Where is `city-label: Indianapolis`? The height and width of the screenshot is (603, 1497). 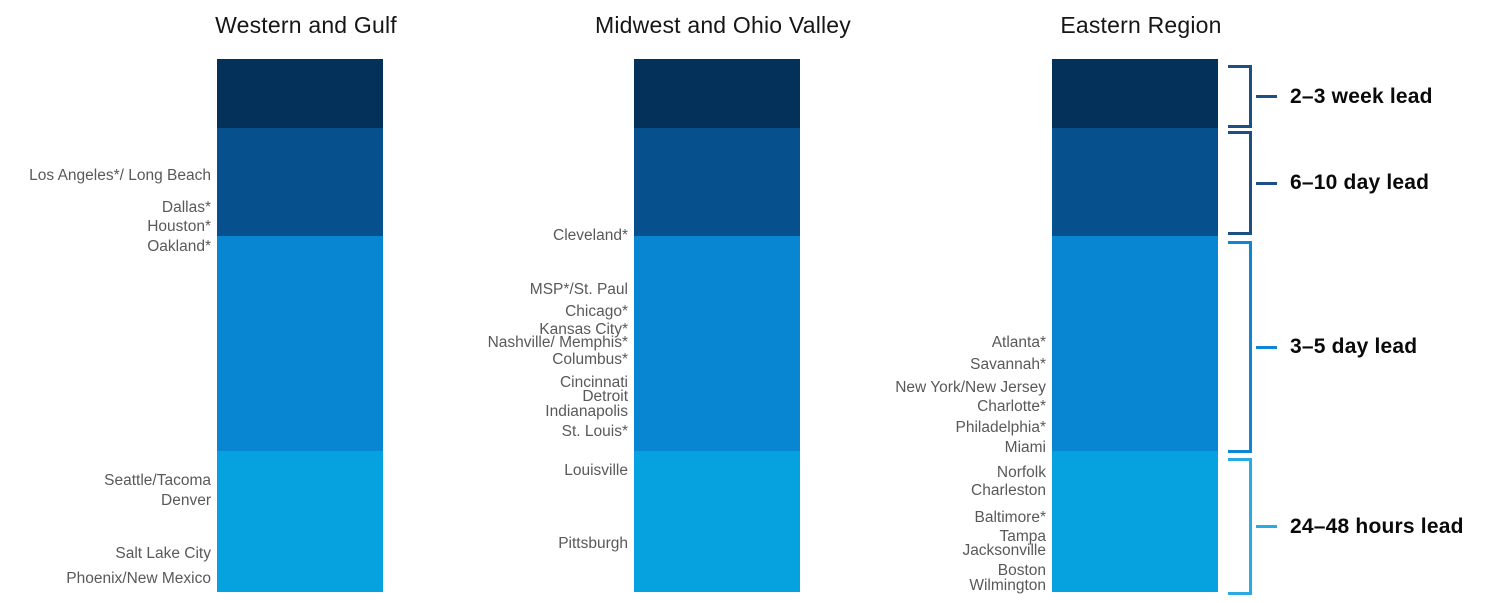 city-label: Indianapolis is located at coordinates (586, 411).